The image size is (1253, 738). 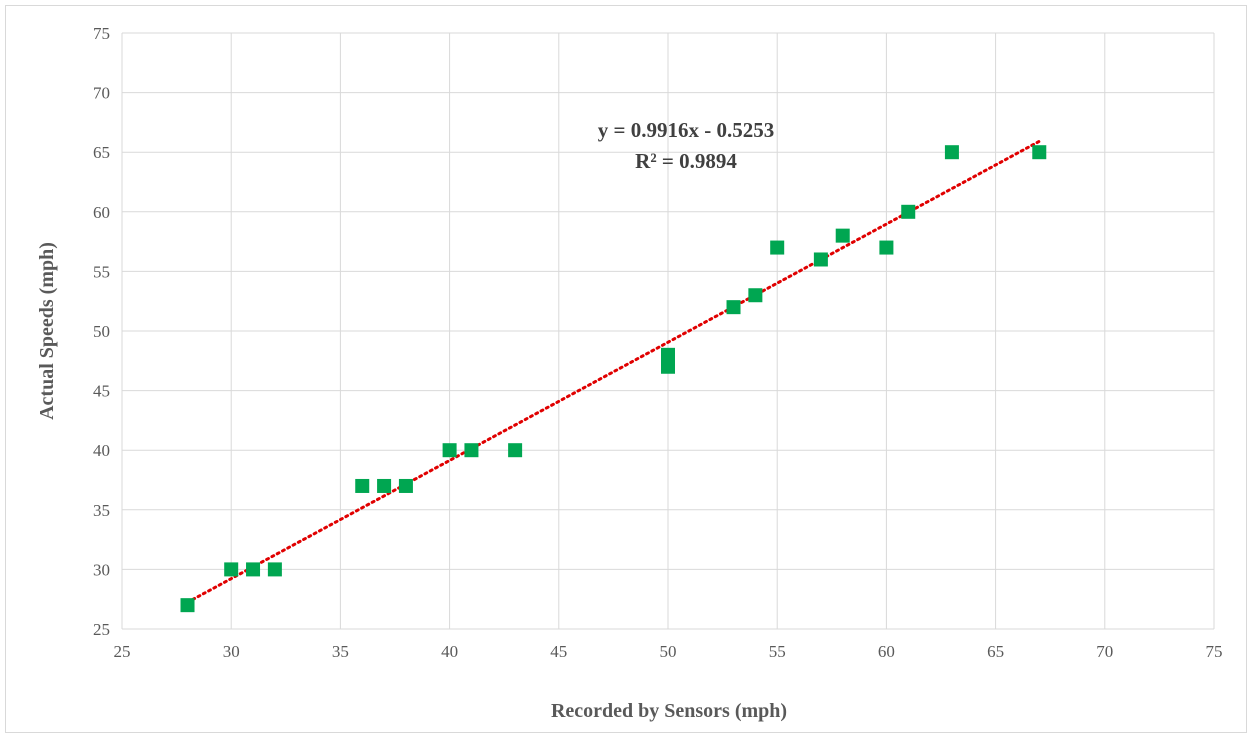 I want to click on trendline-r2: R² = 0.9894, so click(x=686, y=161).